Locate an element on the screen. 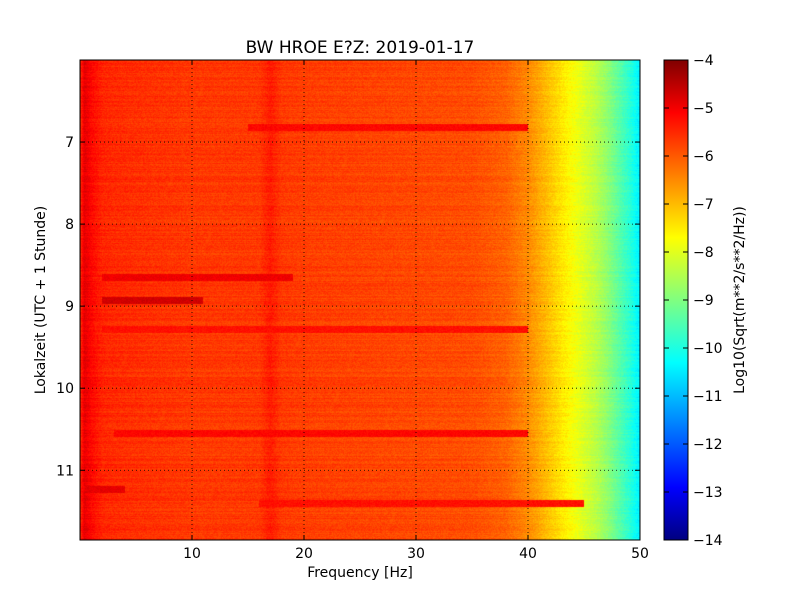  colorbar-tick-label: −8 is located at coordinates (703, 253).